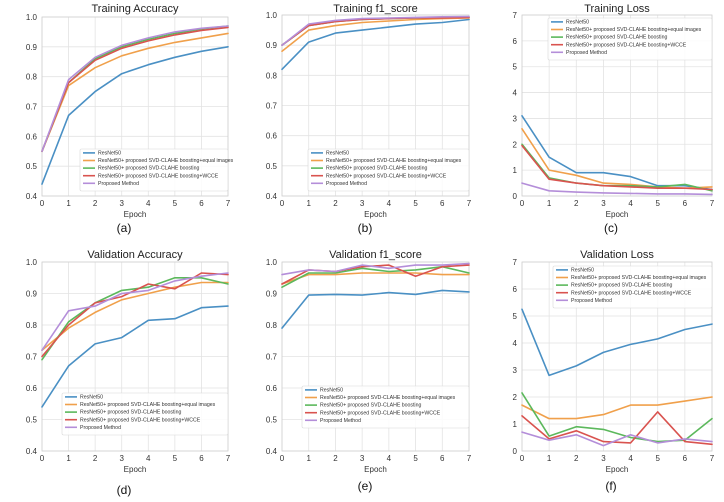  What do you see at coordinates (135, 9) in the screenshot?
I see `chart-title: Training Accuracy` at bounding box center [135, 9].